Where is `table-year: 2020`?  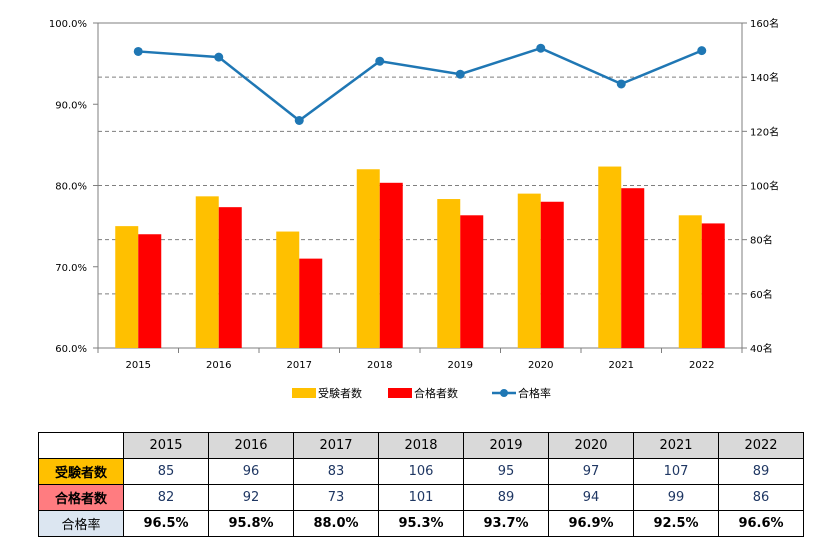
table-year: 2020 is located at coordinates (591, 445).